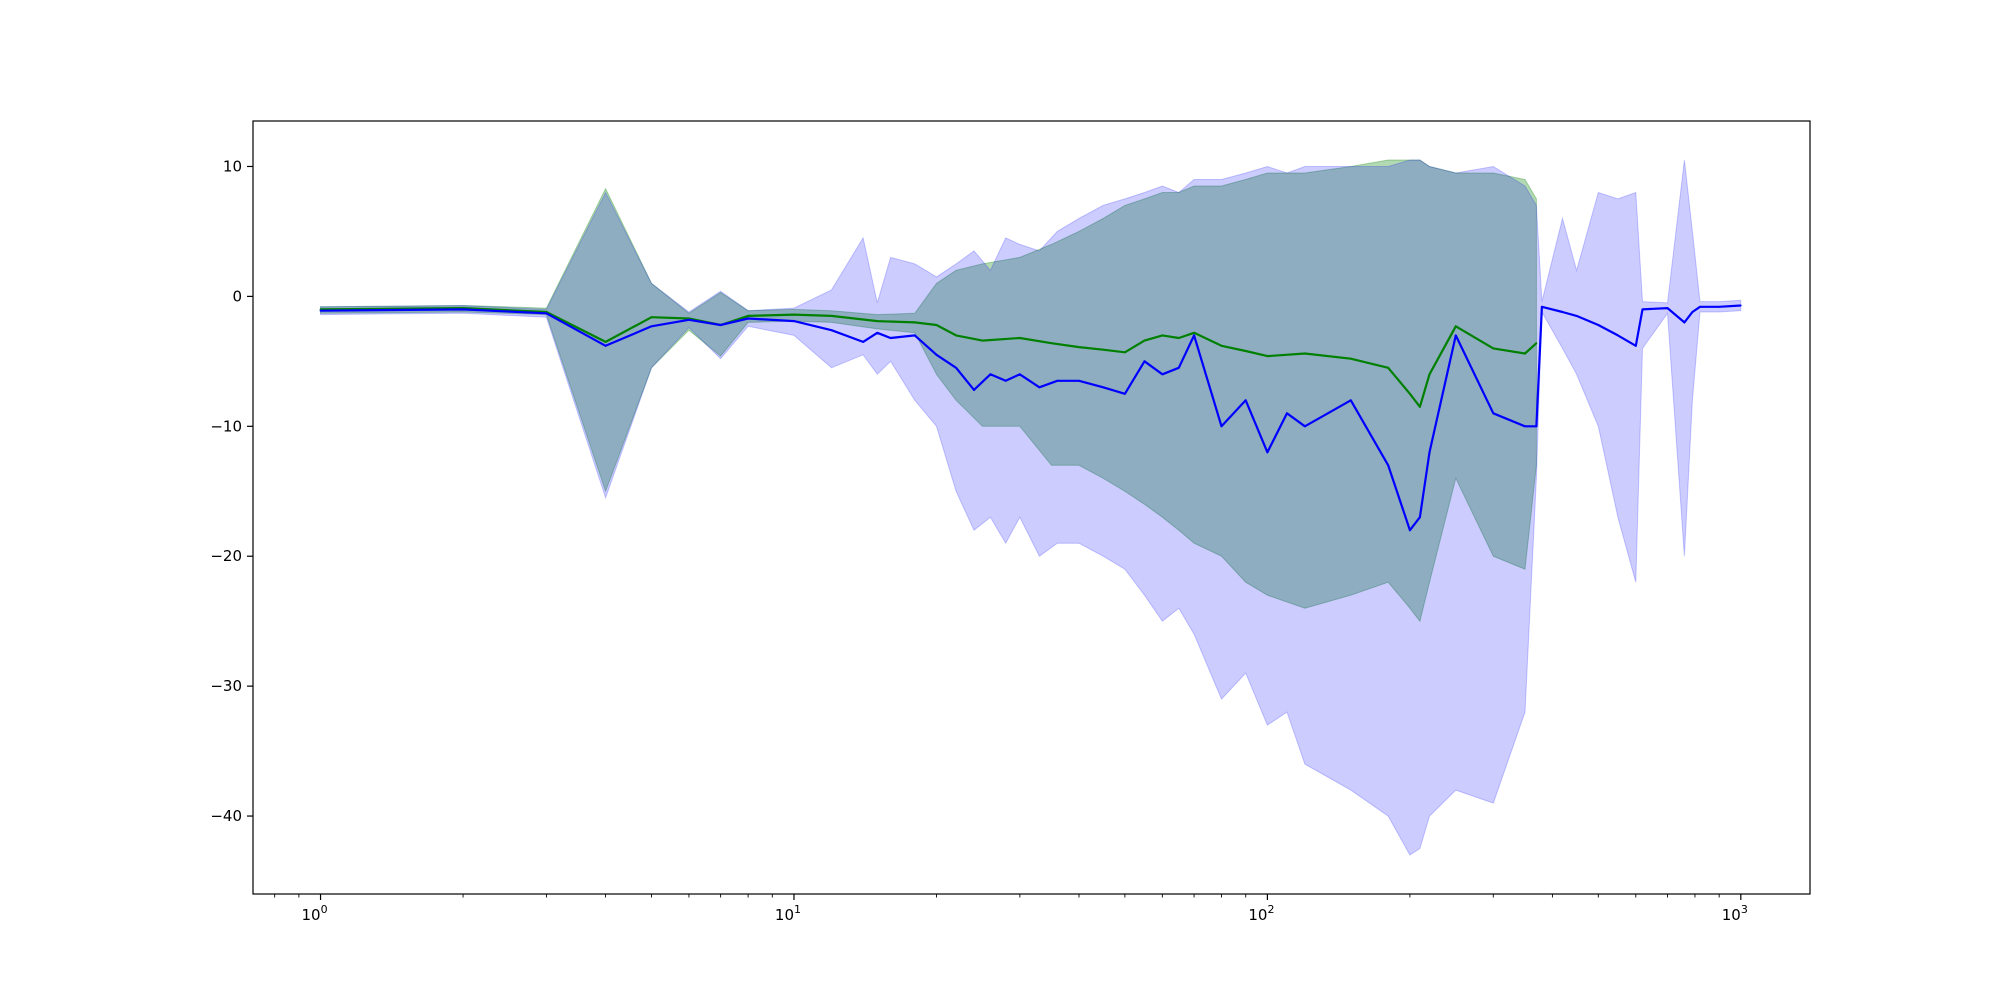 The width and height of the screenshot is (2000, 1000). Describe the element at coordinates (237, 296) in the screenshot. I see `y-tick-label: 0` at that location.